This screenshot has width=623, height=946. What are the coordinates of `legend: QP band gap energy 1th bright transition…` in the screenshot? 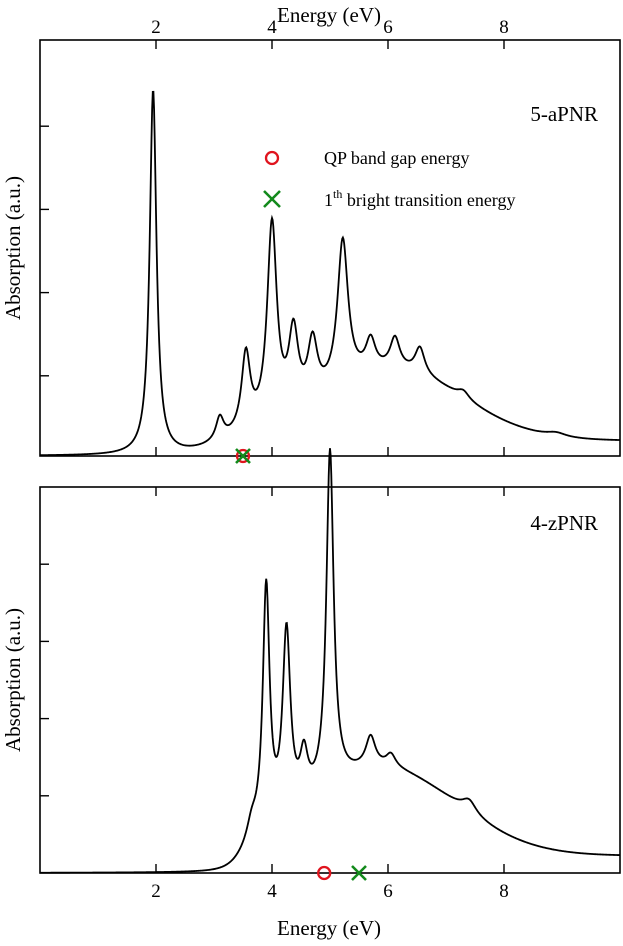 It's located at (389, 179).